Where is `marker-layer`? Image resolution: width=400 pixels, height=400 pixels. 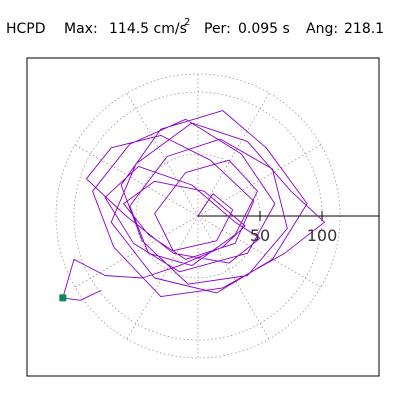
marker-layer is located at coordinates (63, 298).